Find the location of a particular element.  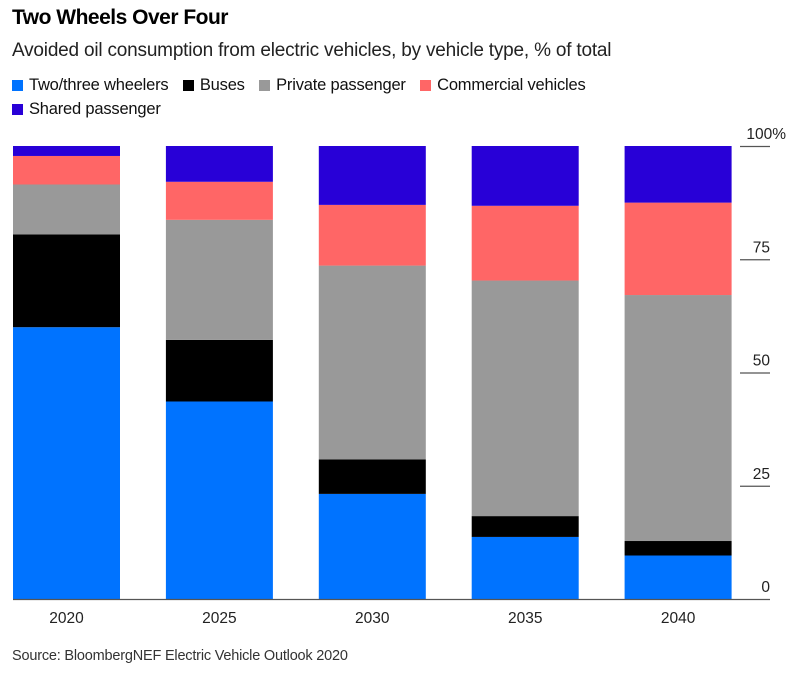

bar-stack-2020 is located at coordinates (66, 372).